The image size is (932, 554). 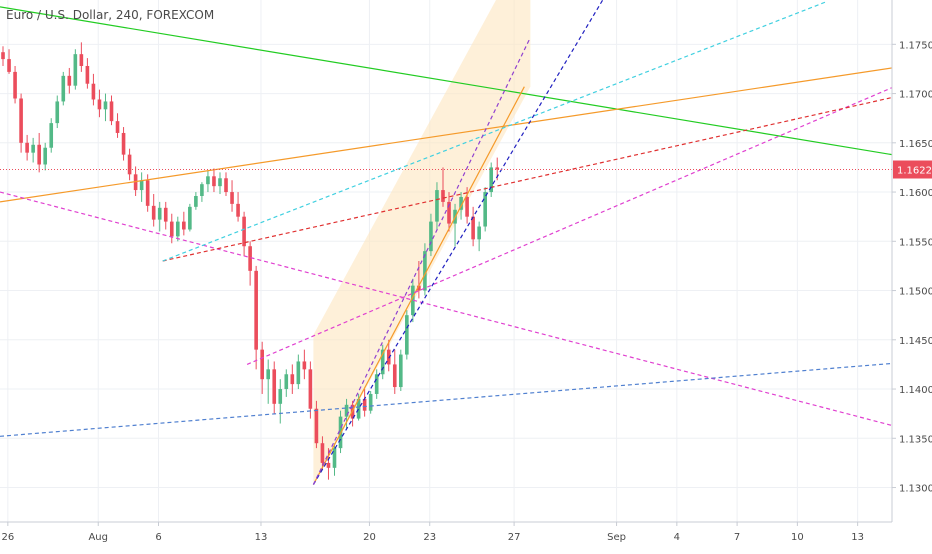 What do you see at coordinates (915, 144) in the screenshot?
I see `y-tick-label: 1.16500` at bounding box center [915, 144].